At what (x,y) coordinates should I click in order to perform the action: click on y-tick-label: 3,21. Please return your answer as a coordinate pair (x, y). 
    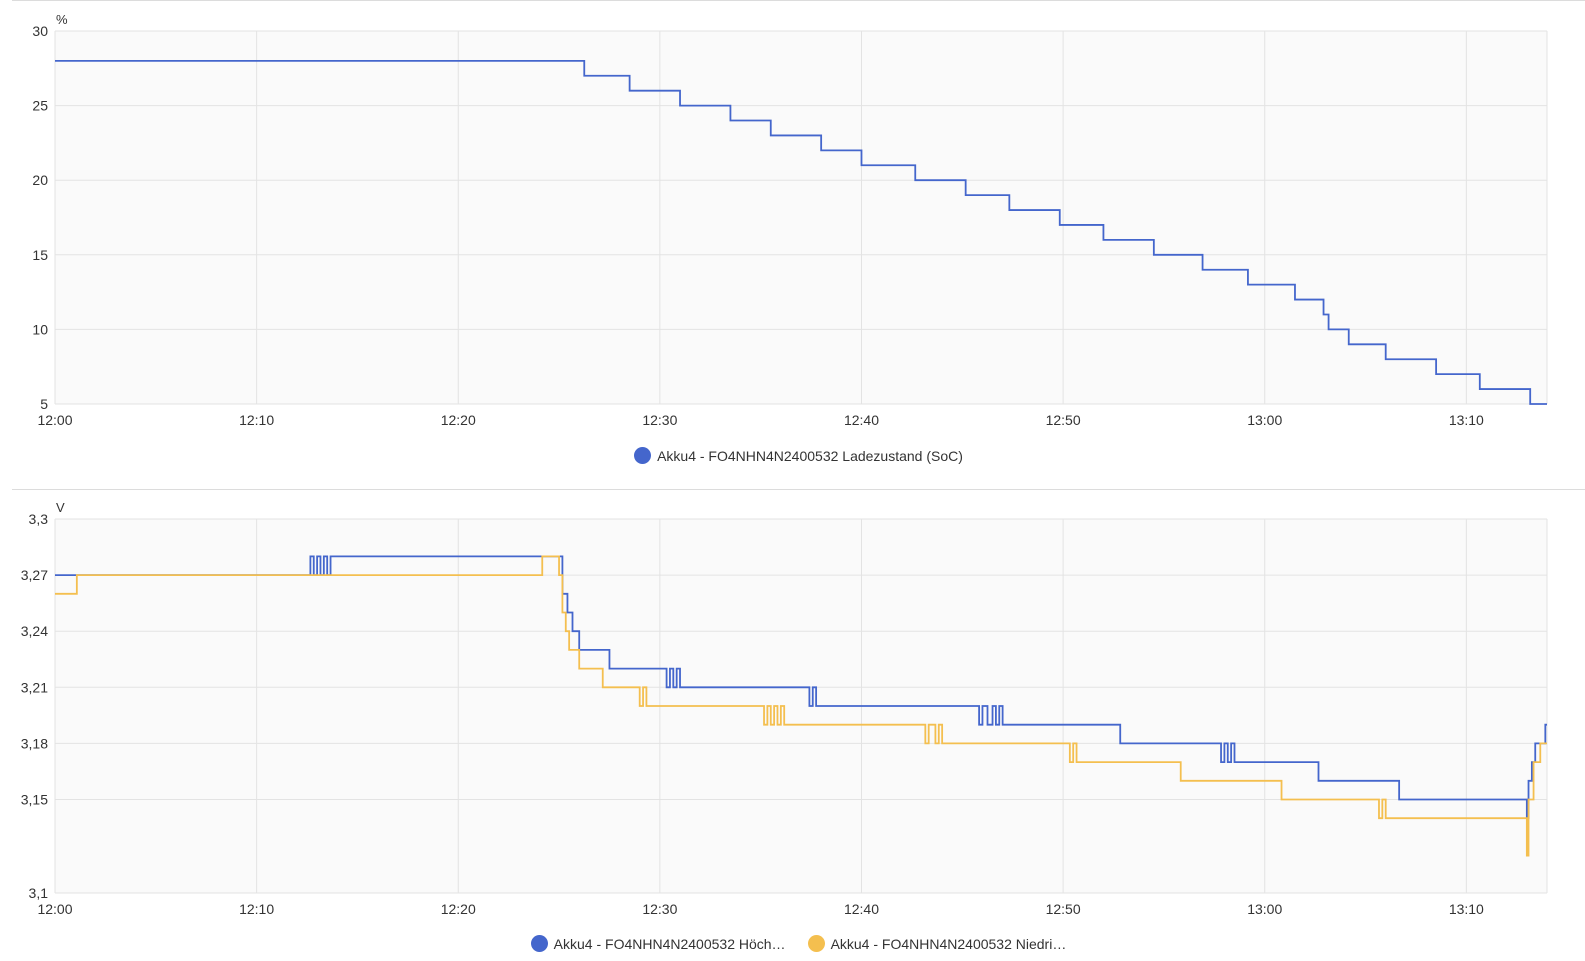
    Looking at the image, I should click on (34, 687).